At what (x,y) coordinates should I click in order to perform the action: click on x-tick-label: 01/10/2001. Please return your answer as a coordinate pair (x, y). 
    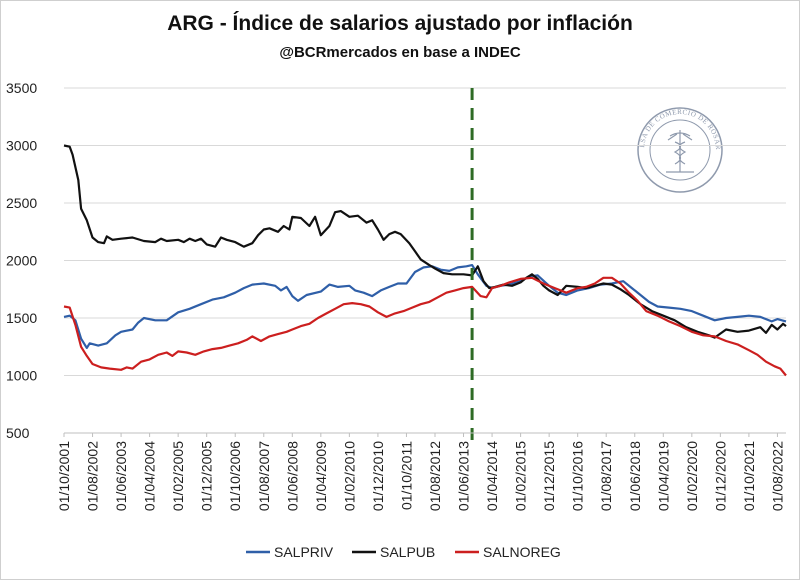
    Looking at the image, I should click on (64, 476).